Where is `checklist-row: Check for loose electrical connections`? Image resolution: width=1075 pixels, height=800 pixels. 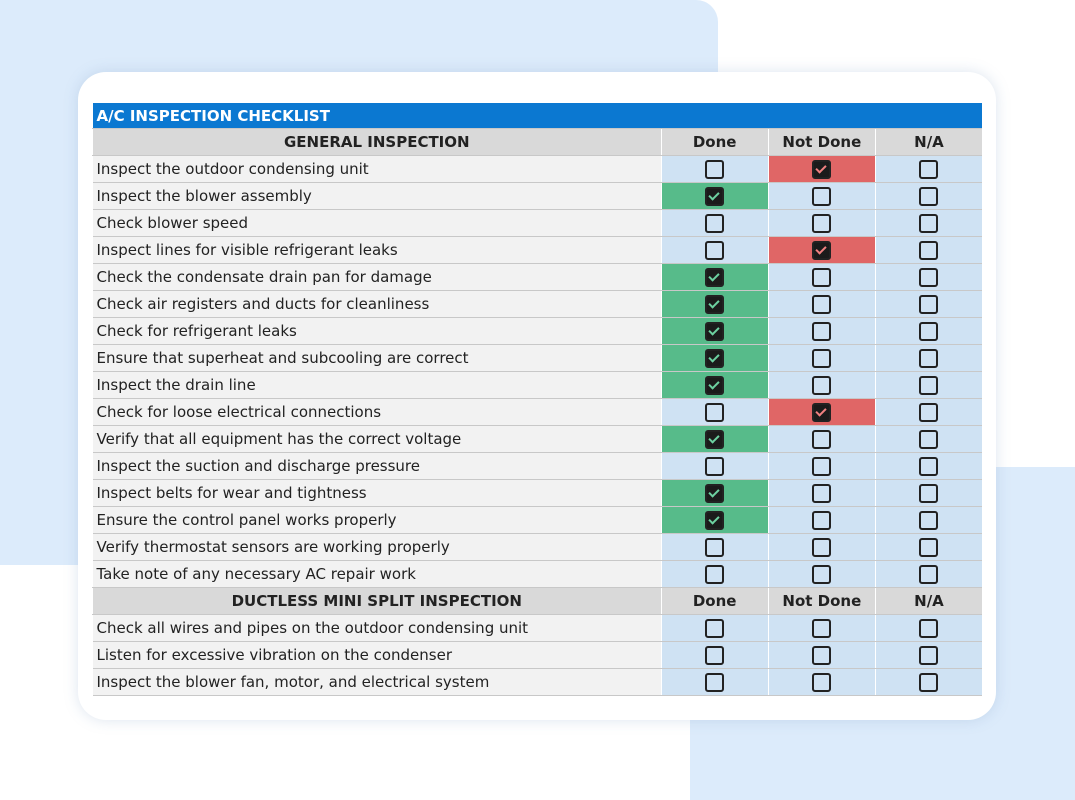 checklist-row: Check for loose electrical connections is located at coordinates (537, 412).